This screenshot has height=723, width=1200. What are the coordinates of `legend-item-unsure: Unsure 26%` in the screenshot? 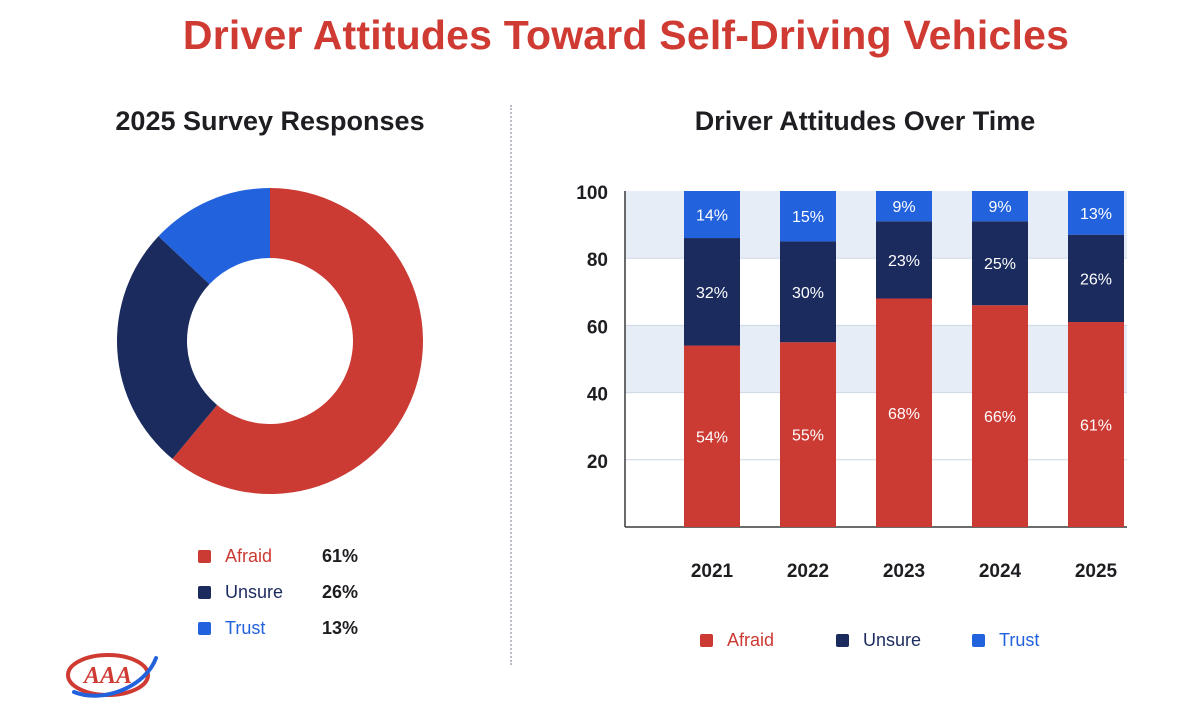 It's located at (278, 592).